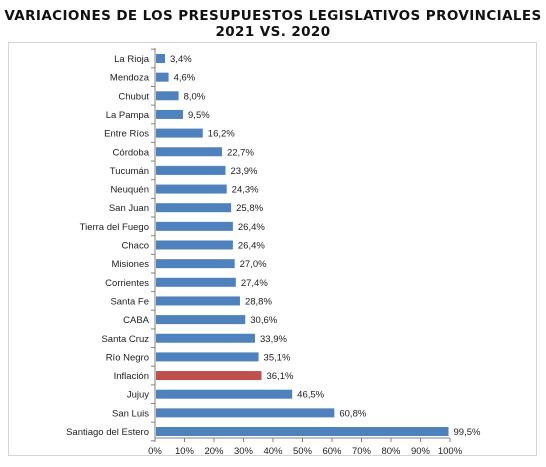 This screenshot has height=467, width=546. What do you see at coordinates (273, 451) in the screenshot?
I see `x-tick-label: 40%` at bounding box center [273, 451].